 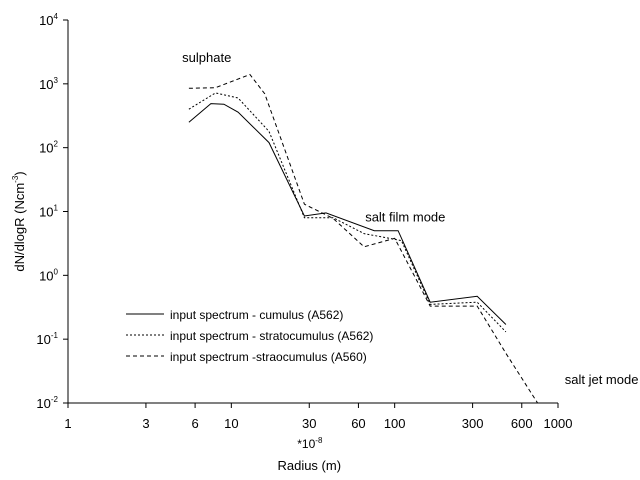 I want to click on x-tick-label: 1, so click(x=67, y=423).